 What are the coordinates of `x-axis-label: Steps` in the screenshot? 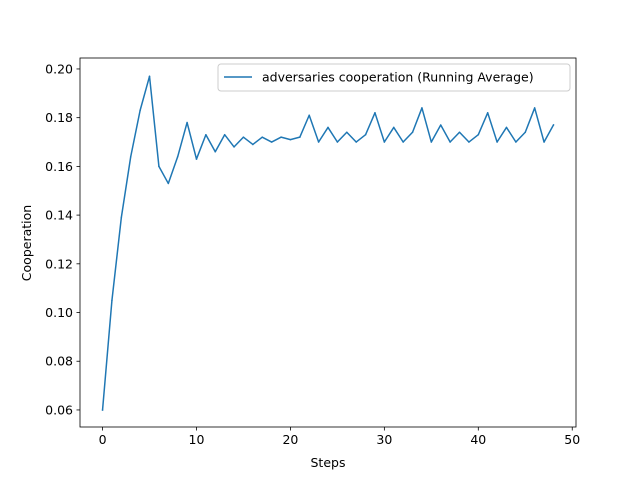 It's located at (328, 462).